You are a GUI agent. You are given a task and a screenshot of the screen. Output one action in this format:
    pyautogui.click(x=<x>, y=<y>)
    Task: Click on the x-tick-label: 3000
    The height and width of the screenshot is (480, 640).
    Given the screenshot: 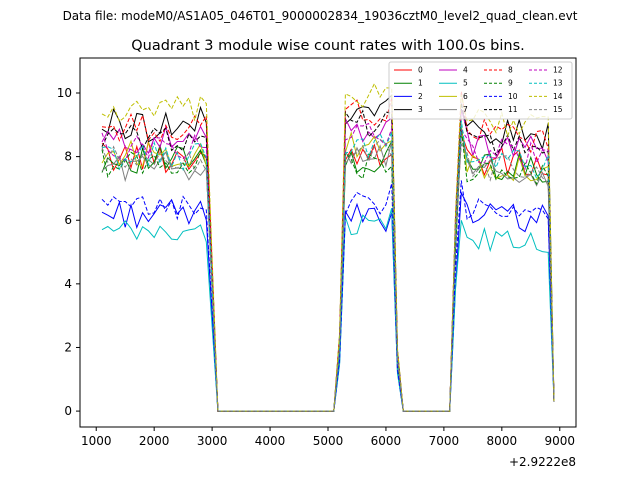 What is the action you would take?
    pyautogui.click(x=212, y=441)
    